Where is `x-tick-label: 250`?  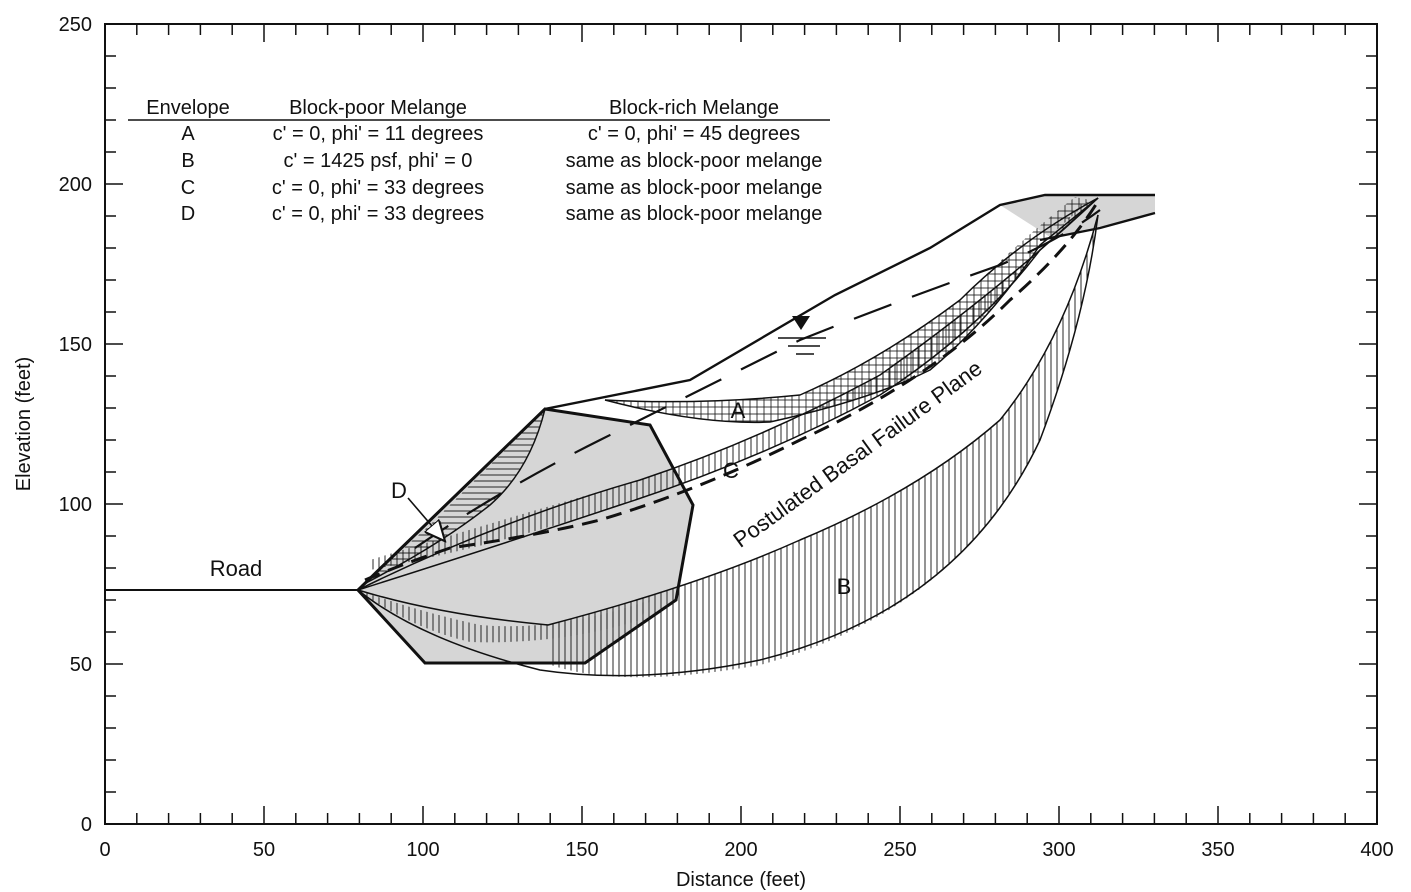
x-tick-label: 250 is located at coordinates (899, 850).